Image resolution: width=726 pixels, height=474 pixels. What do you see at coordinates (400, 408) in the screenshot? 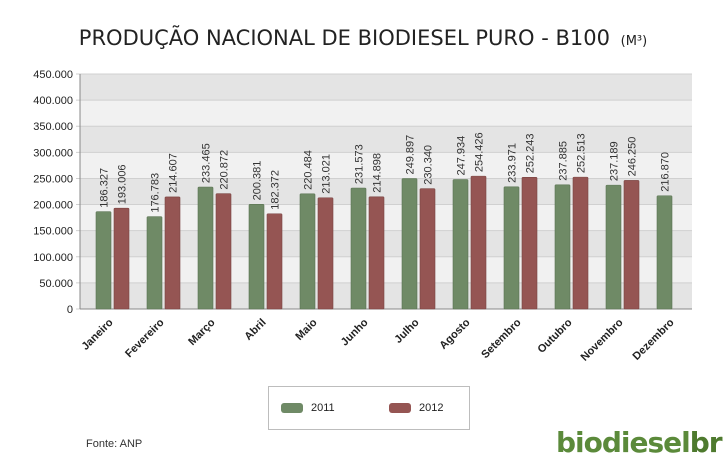
I see `legend-swatch-2012` at bounding box center [400, 408].